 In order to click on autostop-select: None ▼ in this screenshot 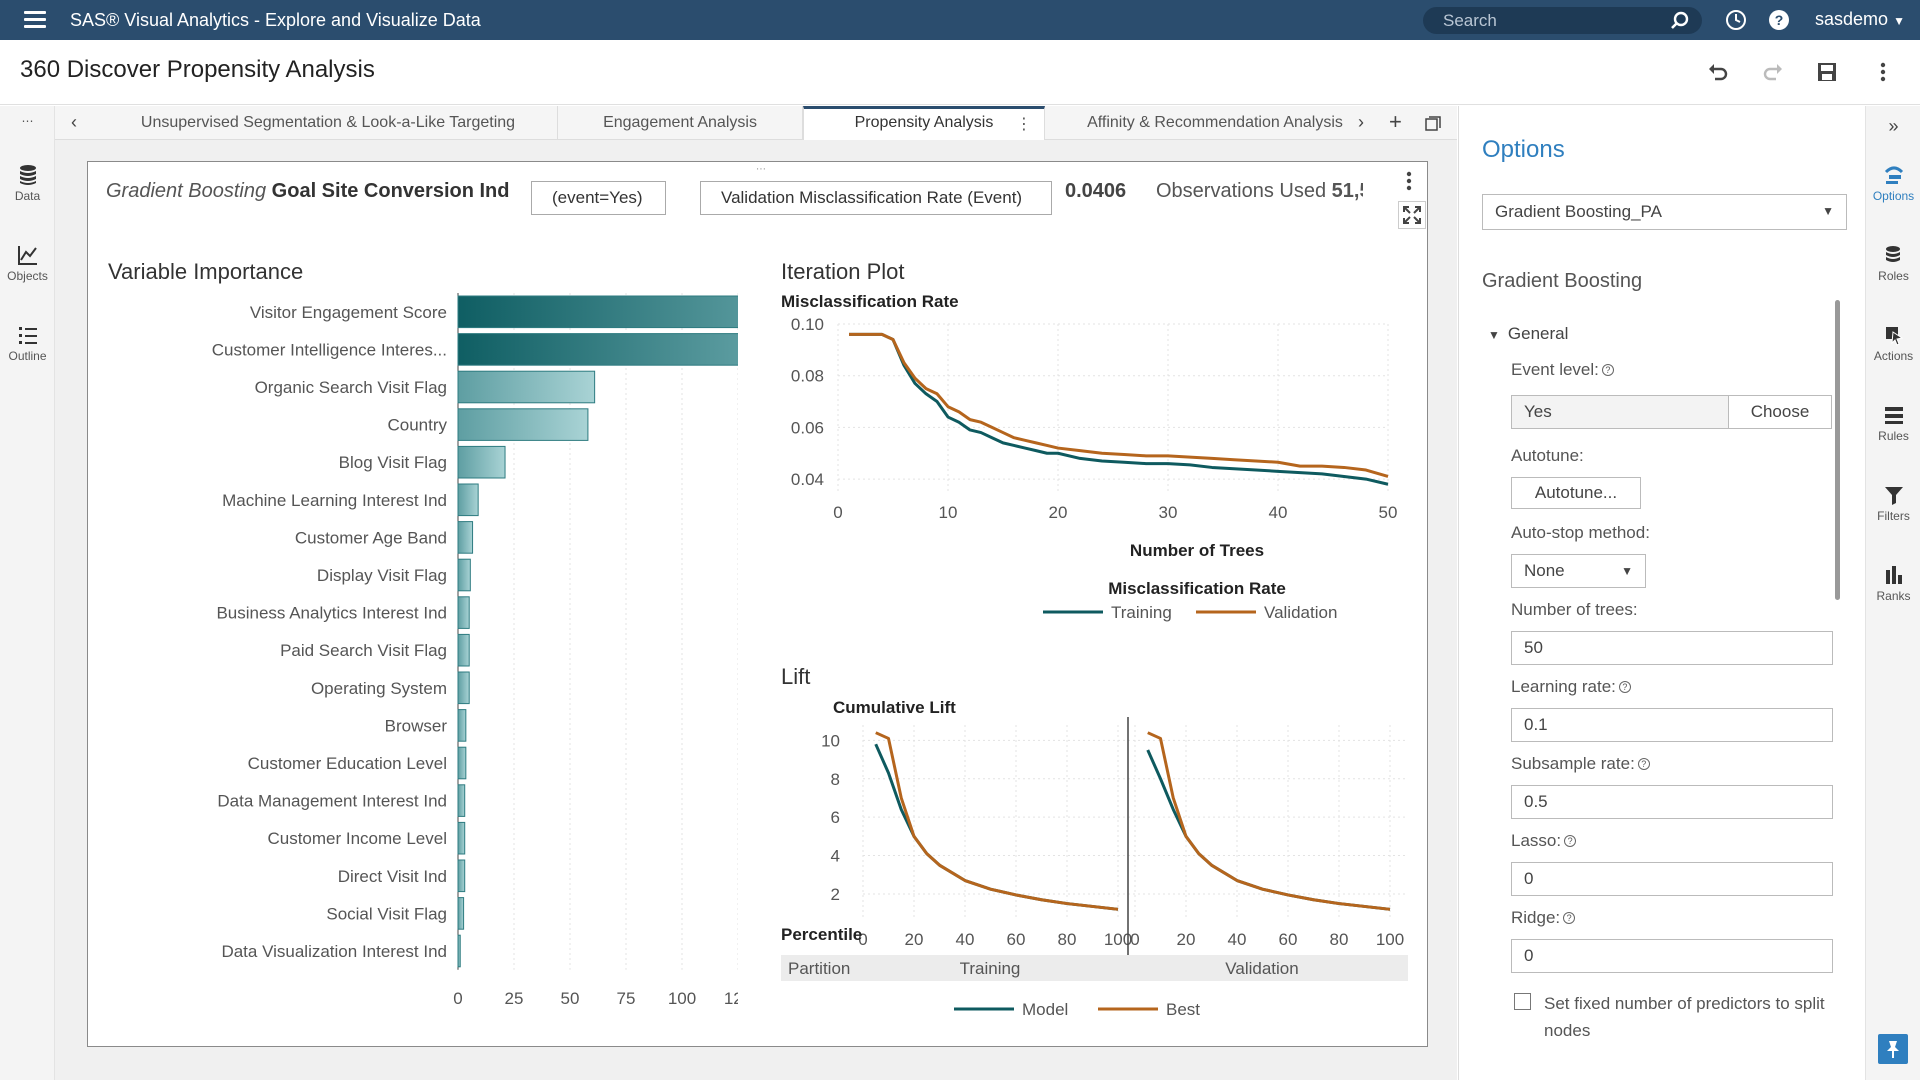, I will do `click(1578, 571)`.